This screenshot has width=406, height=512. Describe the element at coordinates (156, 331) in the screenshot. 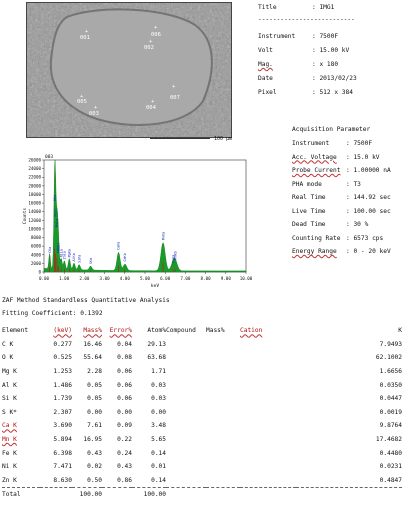

I see `table-header-cell-4: Atom%` at that location.